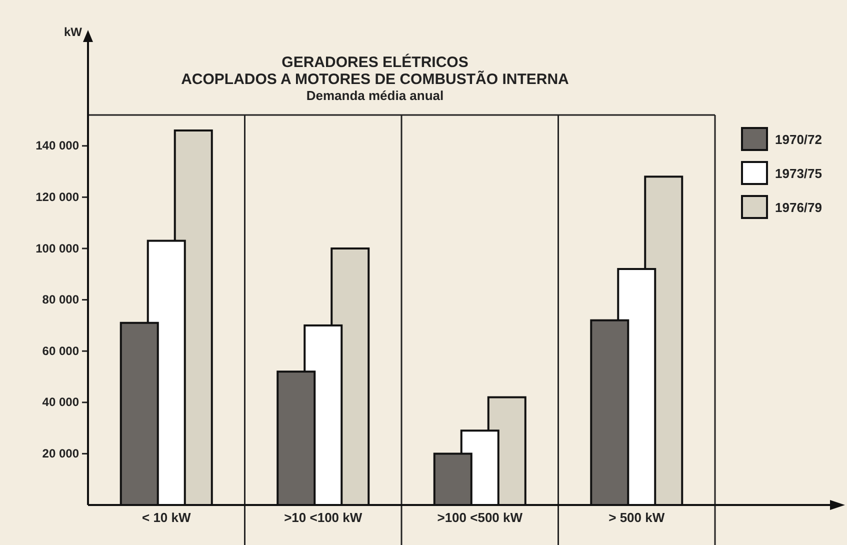  I want to click on y-tick-label: 80 000, so click(61, 299).